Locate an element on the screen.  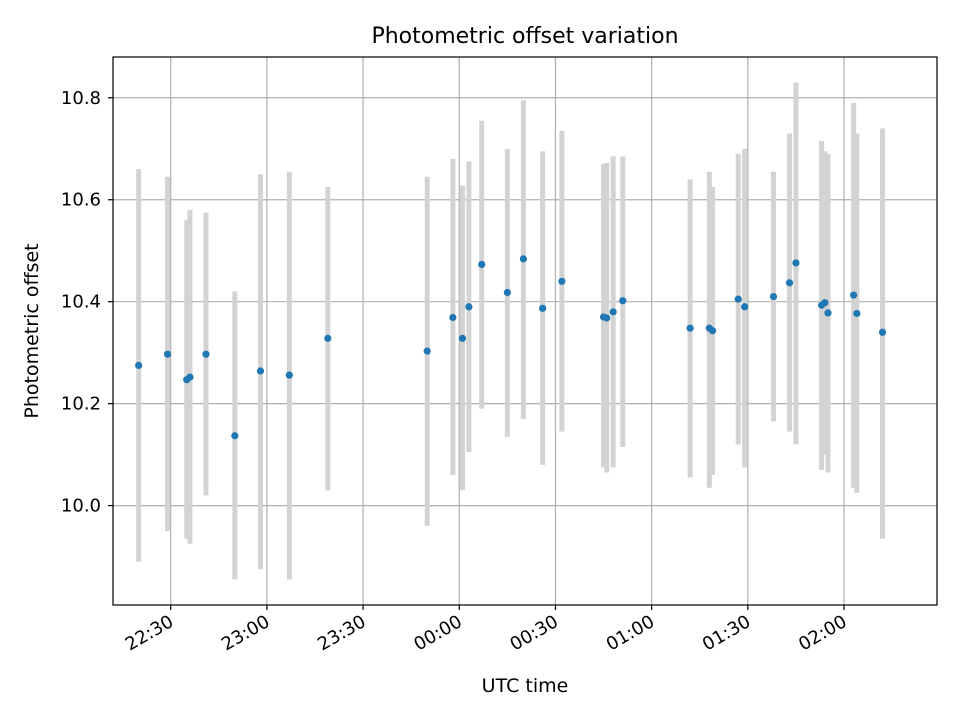
chart-title: Photometric offset variation is located at coordinates (524, 36).